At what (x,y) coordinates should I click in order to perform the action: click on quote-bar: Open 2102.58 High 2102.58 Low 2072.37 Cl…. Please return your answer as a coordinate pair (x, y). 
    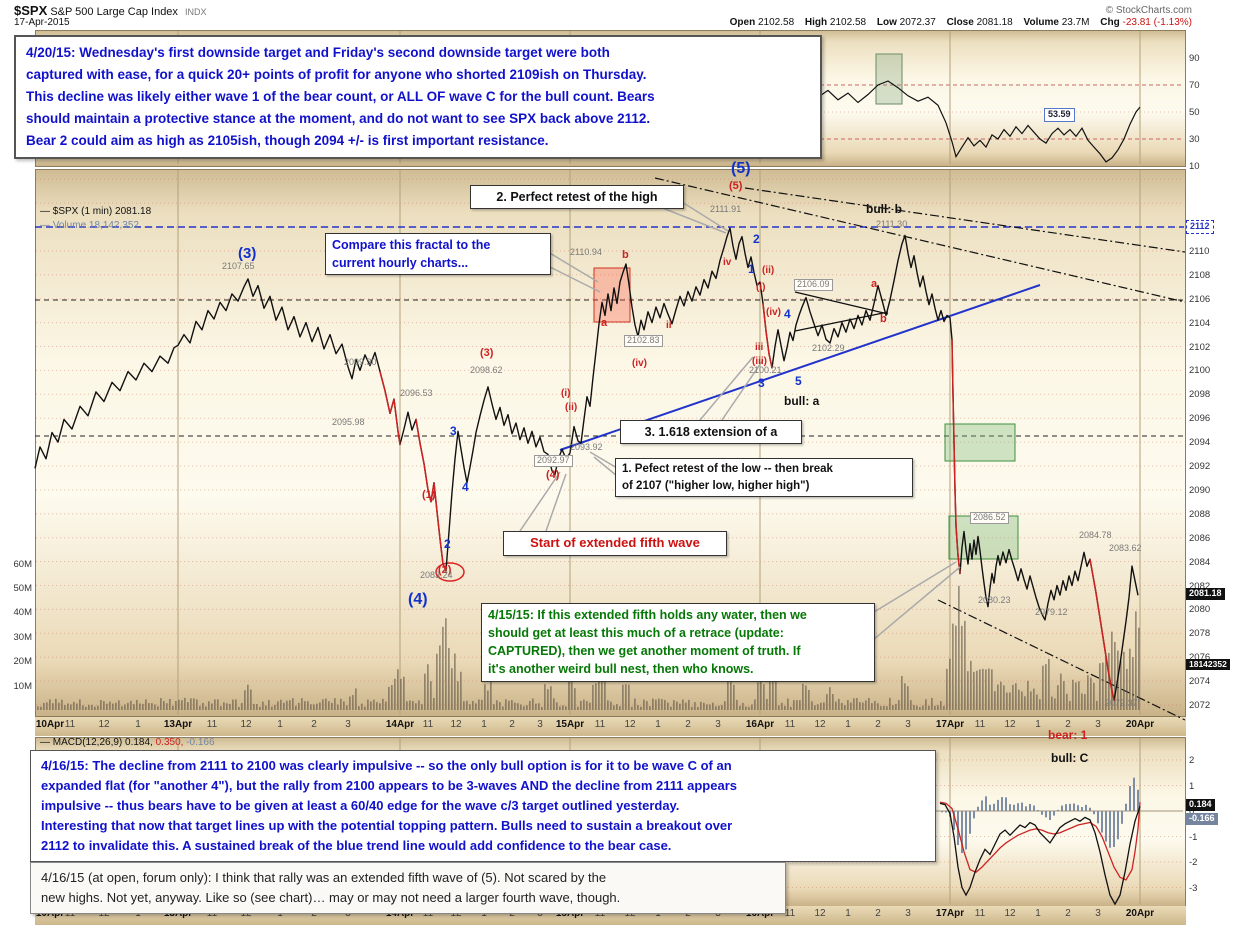
    Looking at the image, I should click on (957, 22).